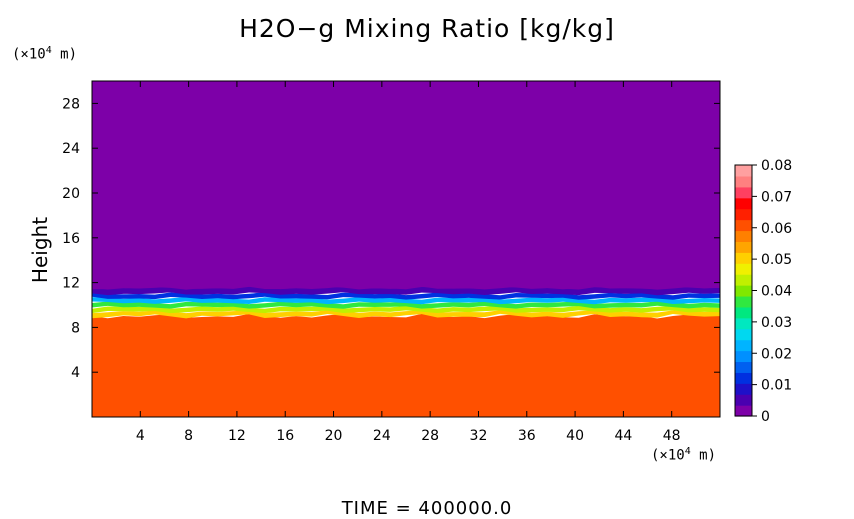 The image size is (854, 519). What do you see at coordinates (776, 354) in the screenshot?
I see `colorbar-tick-label: 0.02` at bounding box center [776, 354].